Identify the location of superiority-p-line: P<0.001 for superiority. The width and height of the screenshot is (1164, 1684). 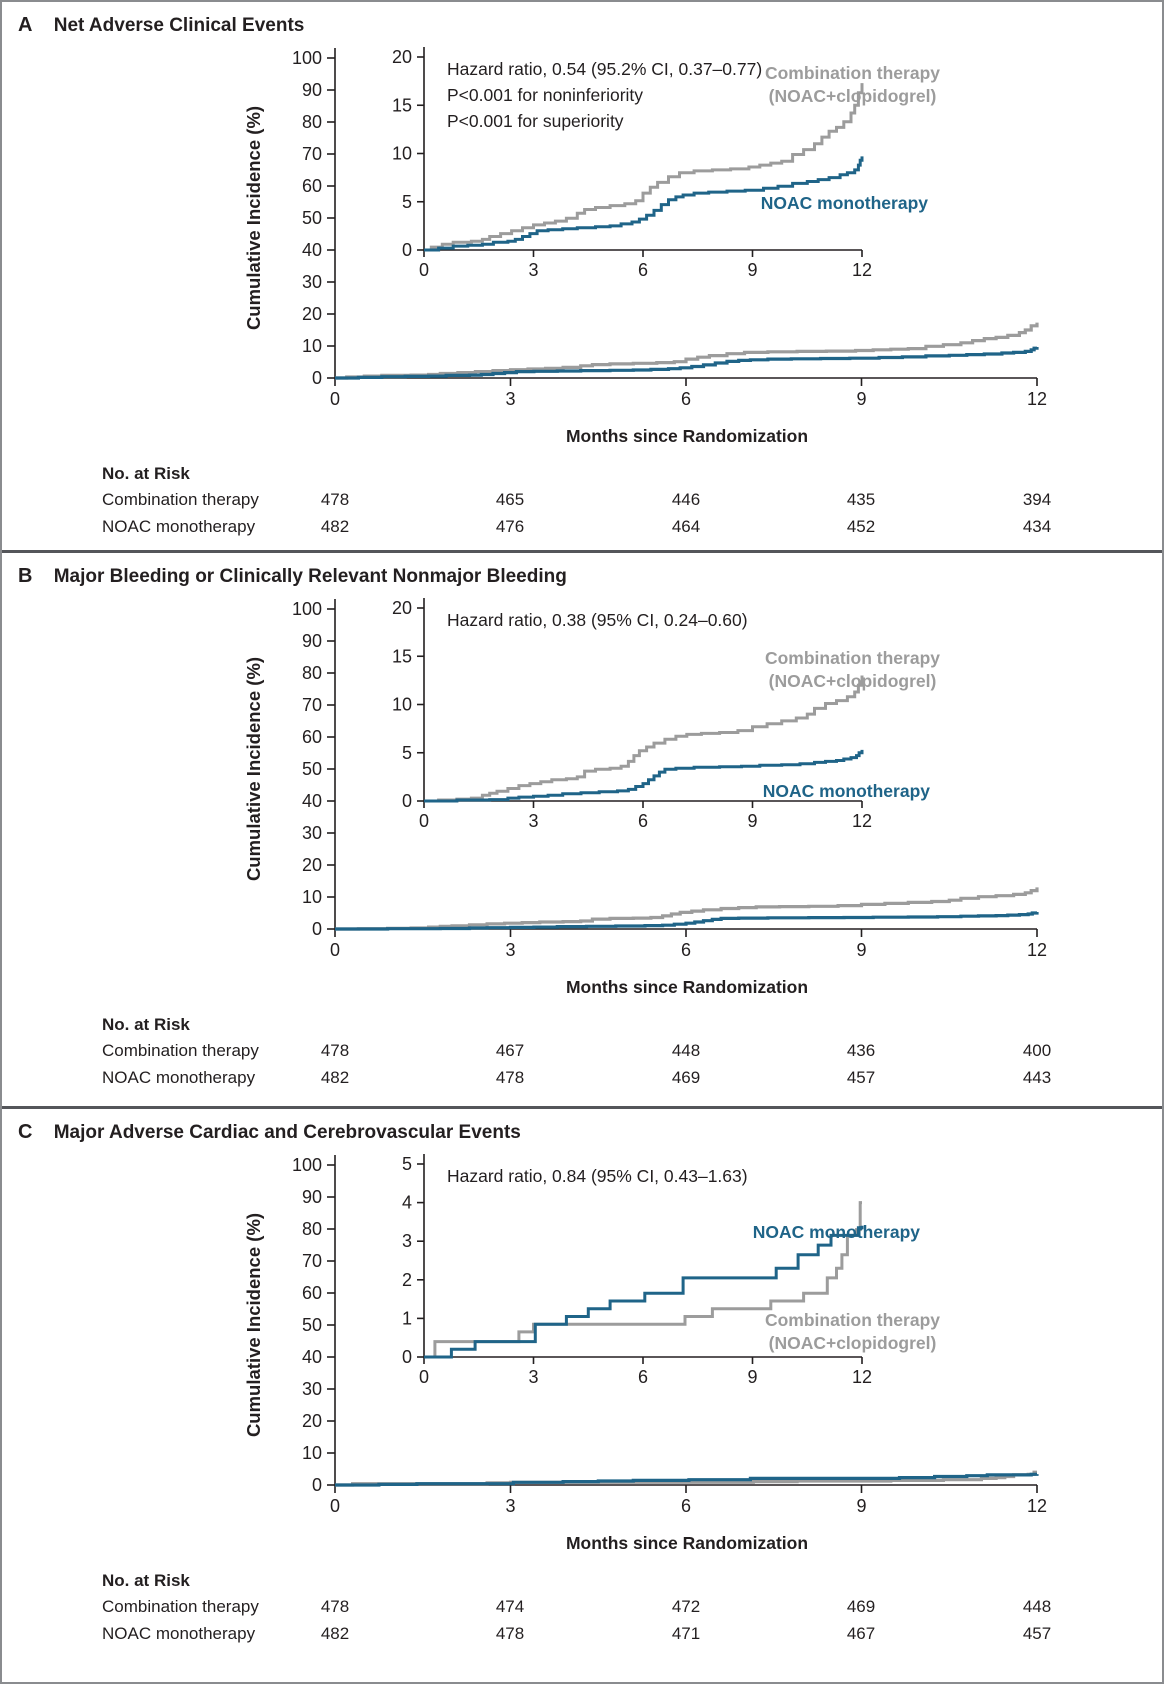
(535, 121).